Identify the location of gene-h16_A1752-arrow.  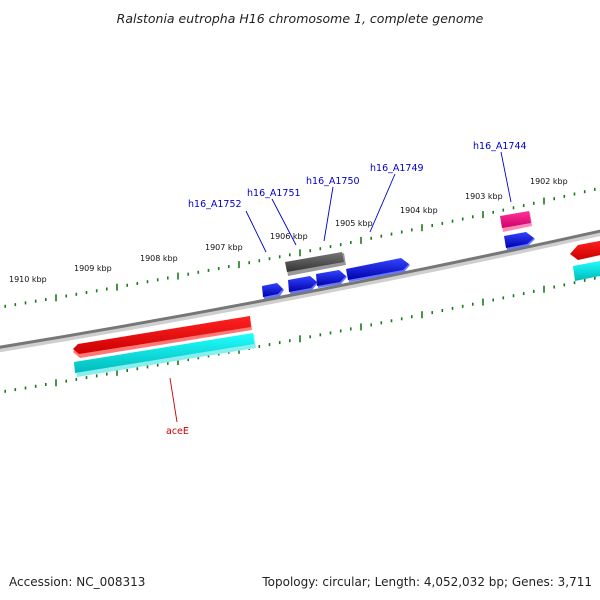
(272, 290).